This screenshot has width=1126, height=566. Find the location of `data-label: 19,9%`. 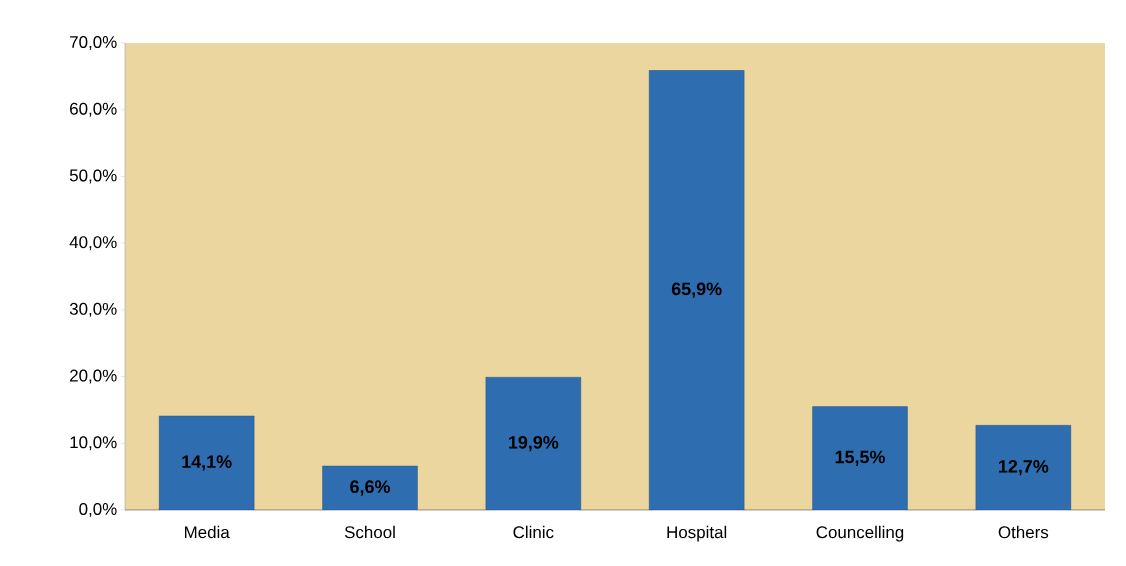

data-label: 19,9% is located at coordinates (534, 443).